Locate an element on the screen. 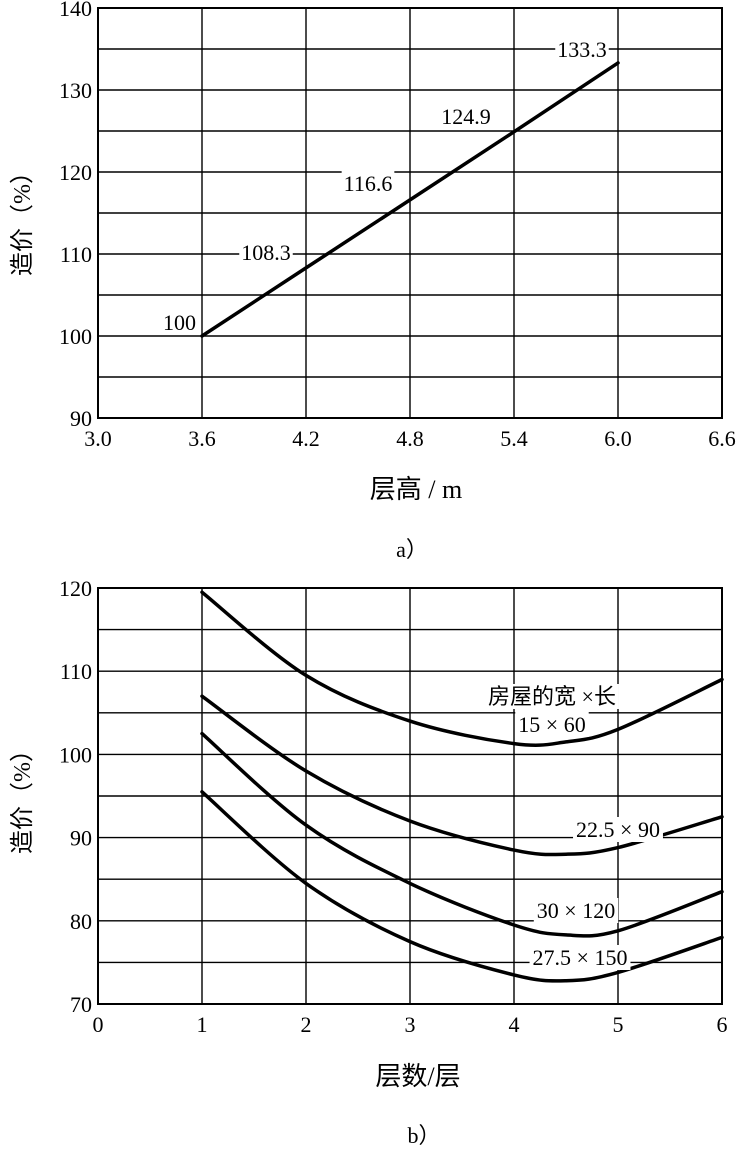 The width and height of the screenshot is (738, 1151). chart-a-y-tick-label: 110 is located at coordinates (76, 254).